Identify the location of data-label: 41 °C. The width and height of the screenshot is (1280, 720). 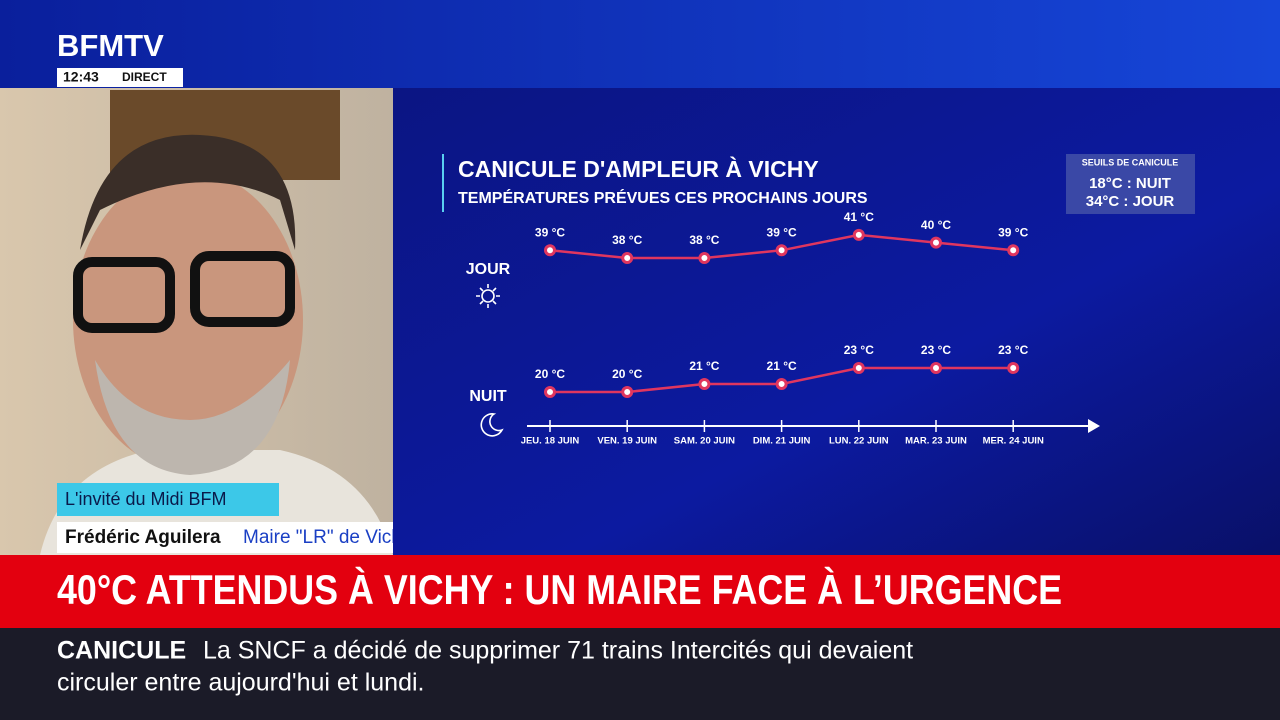
(859, 217).